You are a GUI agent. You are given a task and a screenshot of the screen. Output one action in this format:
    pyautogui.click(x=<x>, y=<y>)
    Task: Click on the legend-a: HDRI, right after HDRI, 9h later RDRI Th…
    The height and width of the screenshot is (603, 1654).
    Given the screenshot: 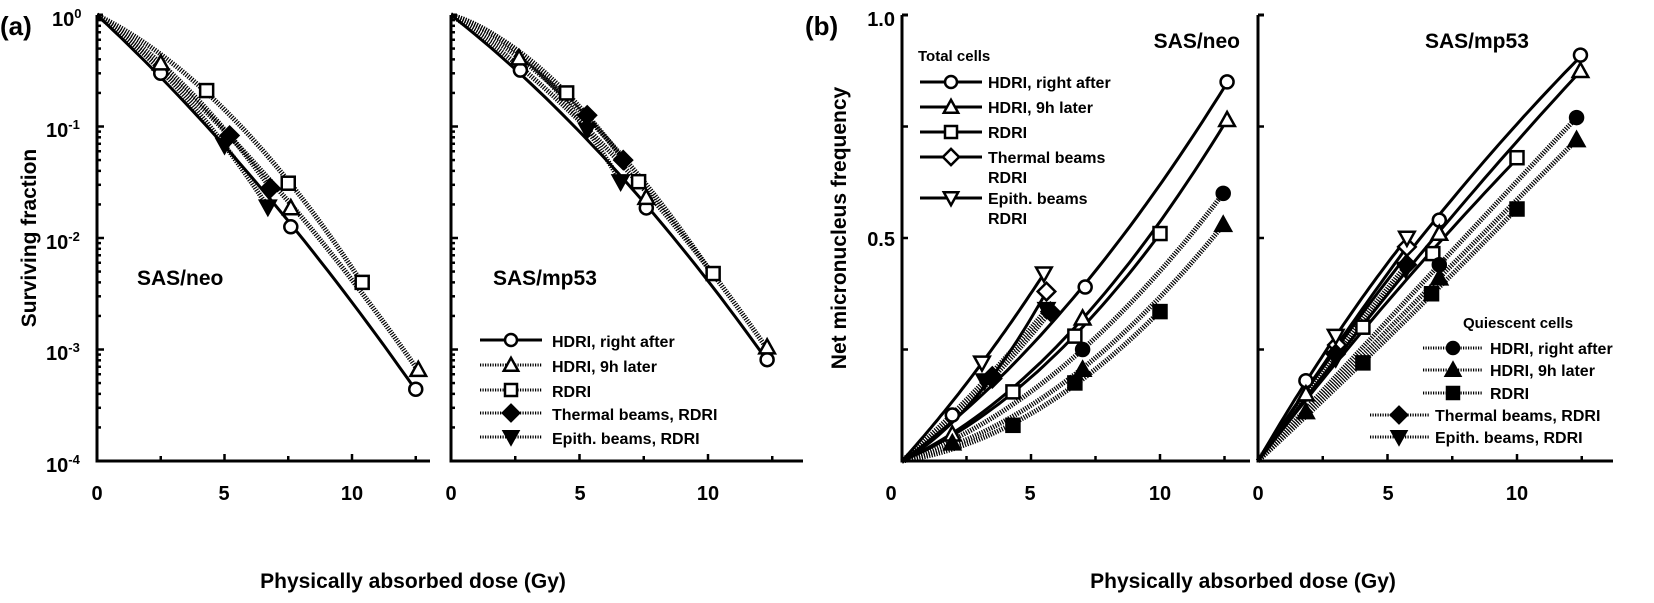 What is the action you would take?
    pyautogui.click(x=634, y=391)
    